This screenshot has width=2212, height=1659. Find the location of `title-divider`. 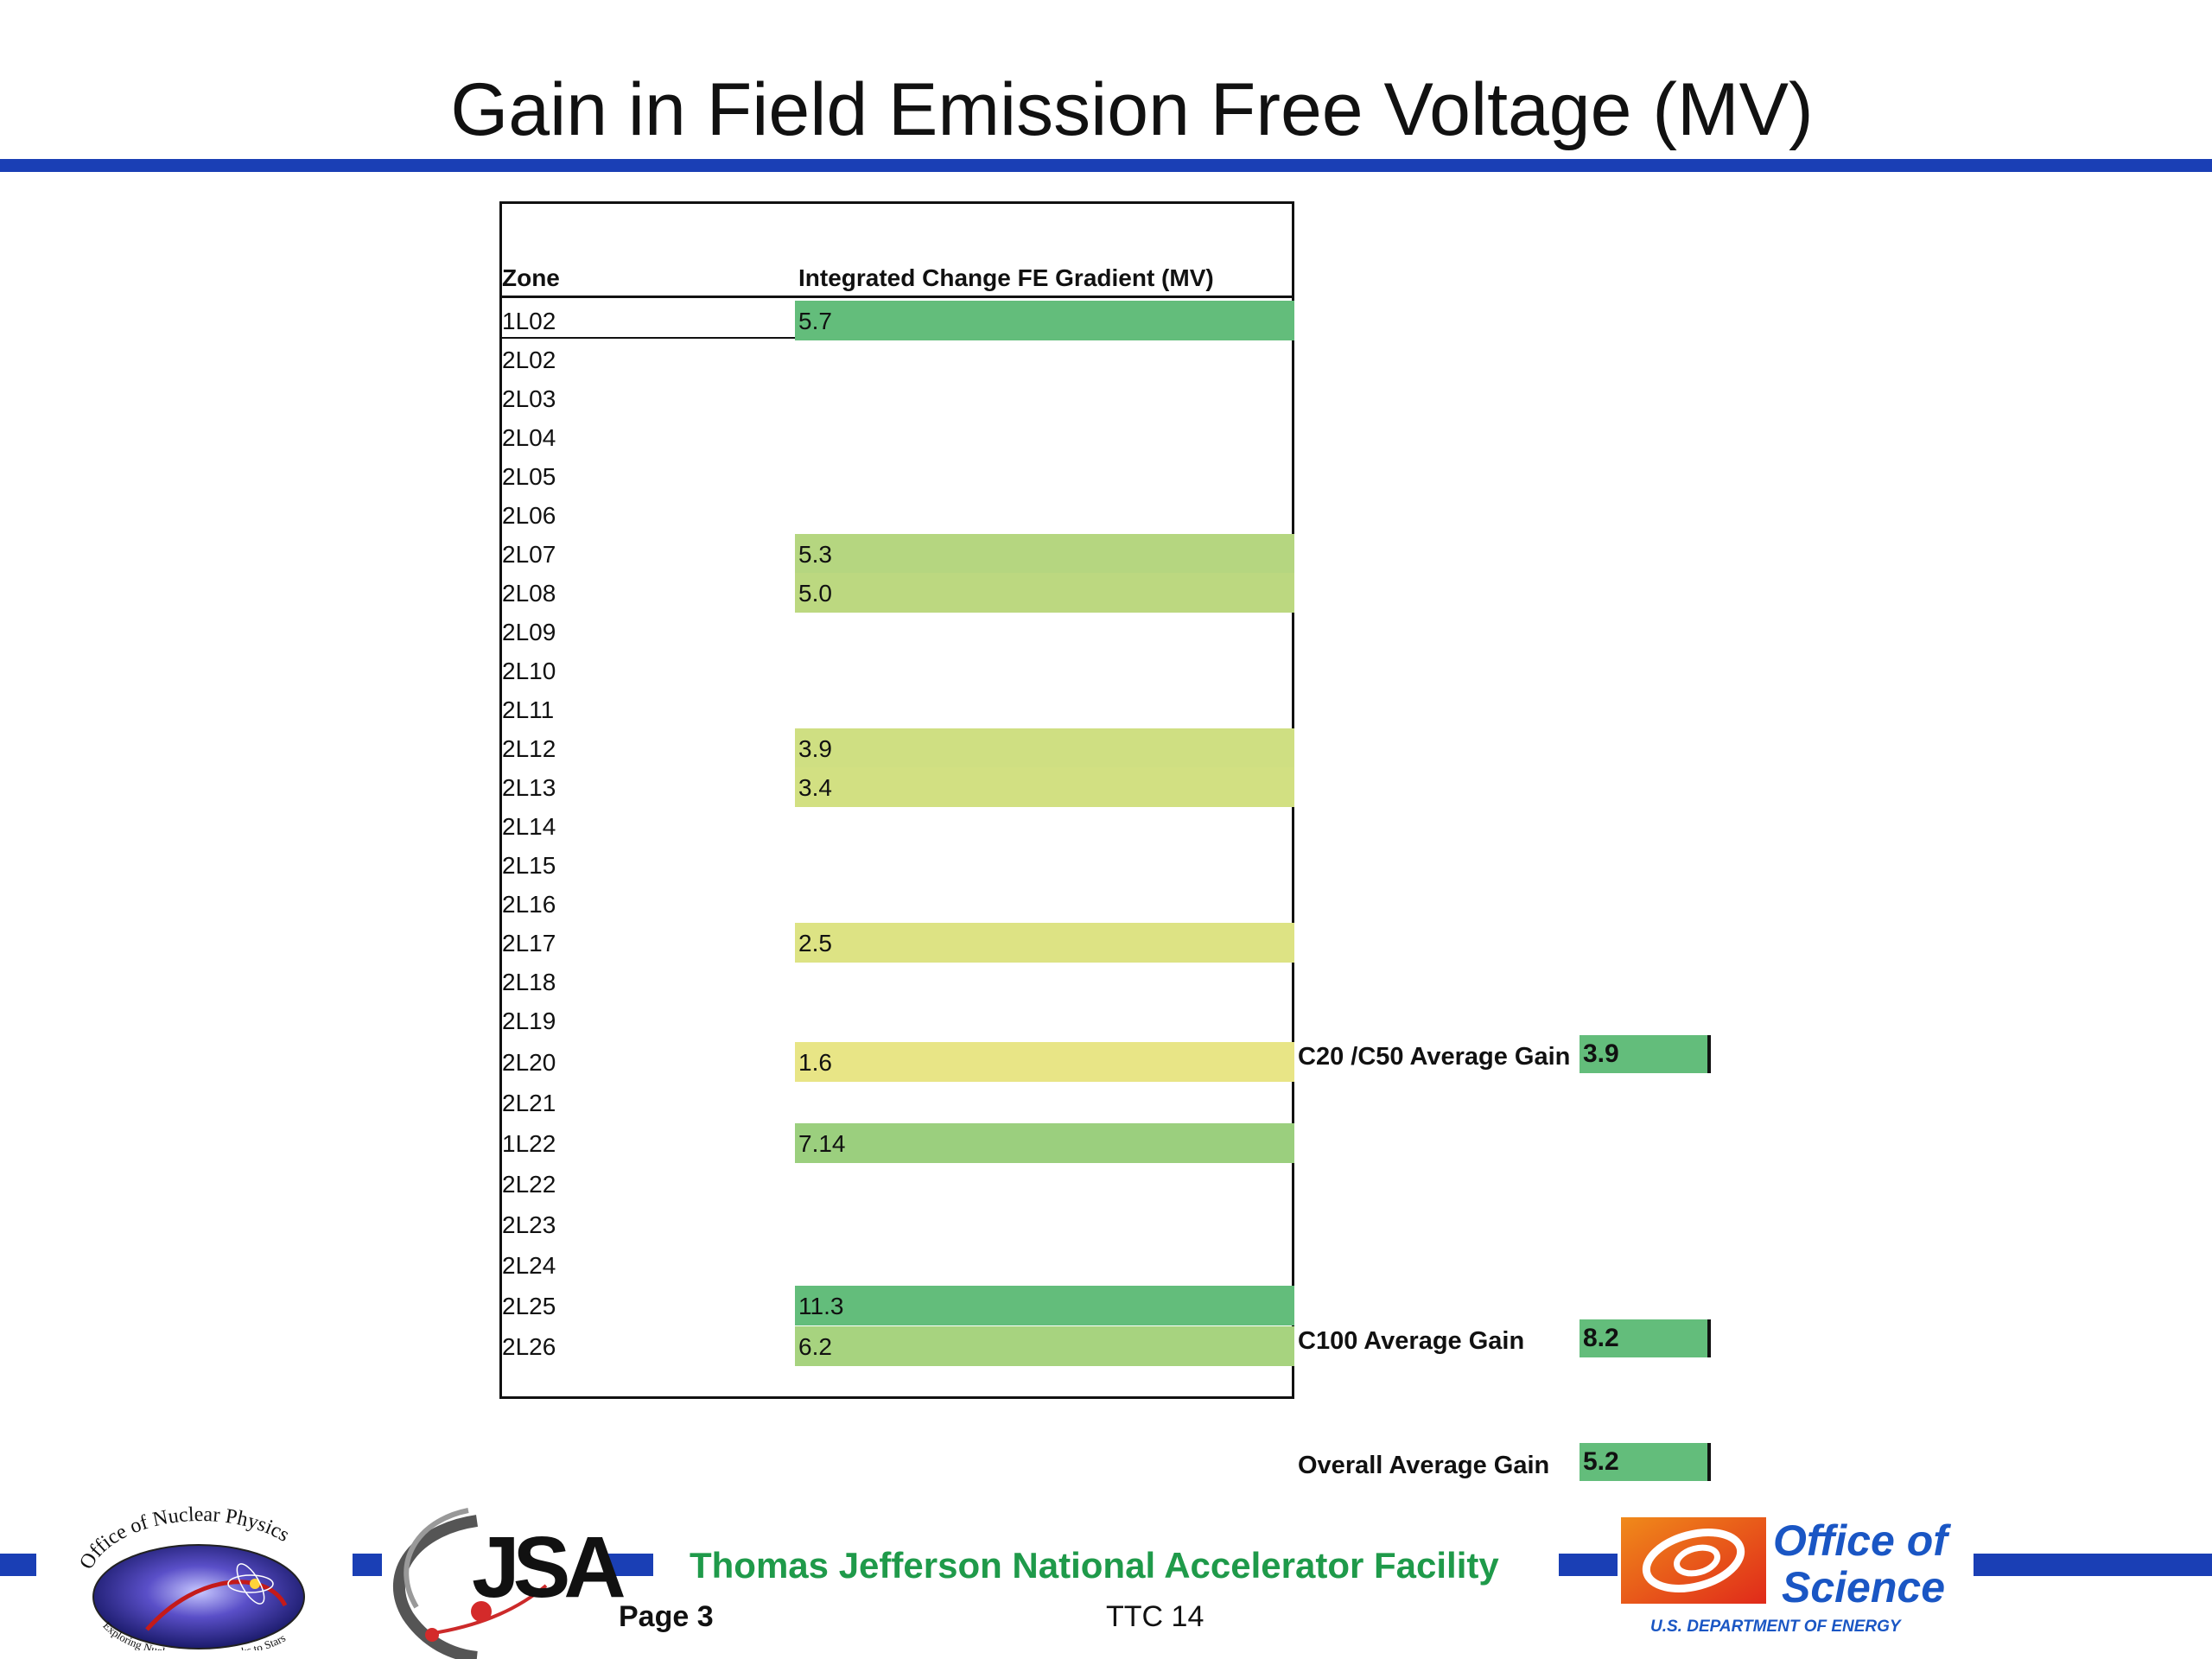

title-divider is located at coordinates (1106, 165).